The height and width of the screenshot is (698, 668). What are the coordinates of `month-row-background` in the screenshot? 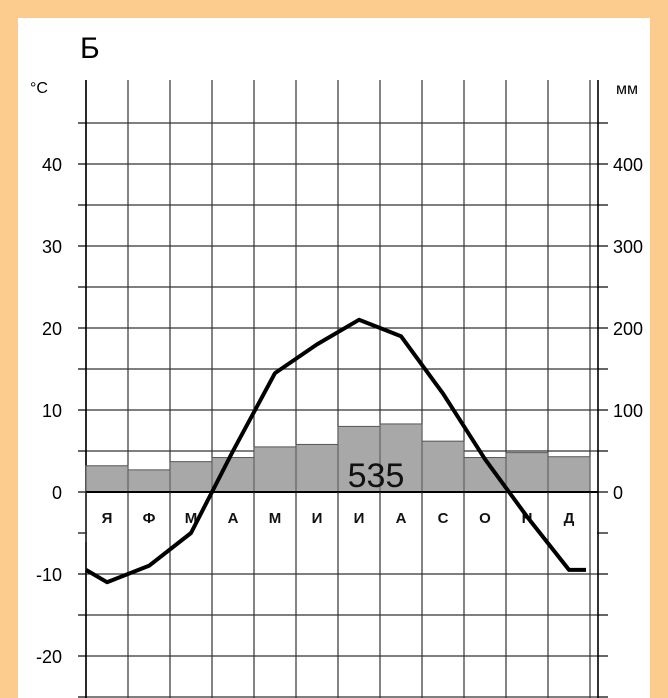 It's located at (342, 518).